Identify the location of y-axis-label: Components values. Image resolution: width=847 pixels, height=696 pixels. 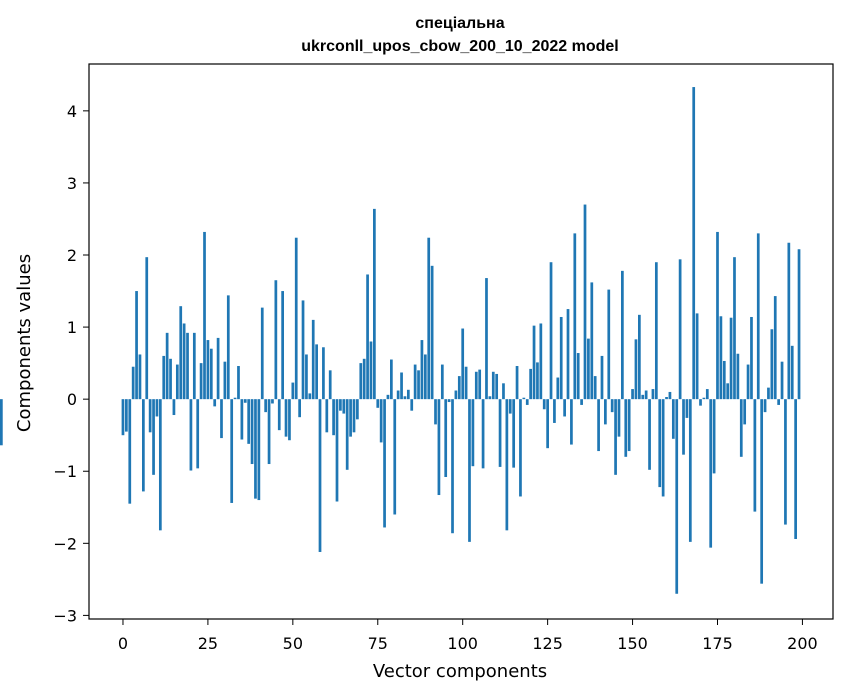
(24, 343).